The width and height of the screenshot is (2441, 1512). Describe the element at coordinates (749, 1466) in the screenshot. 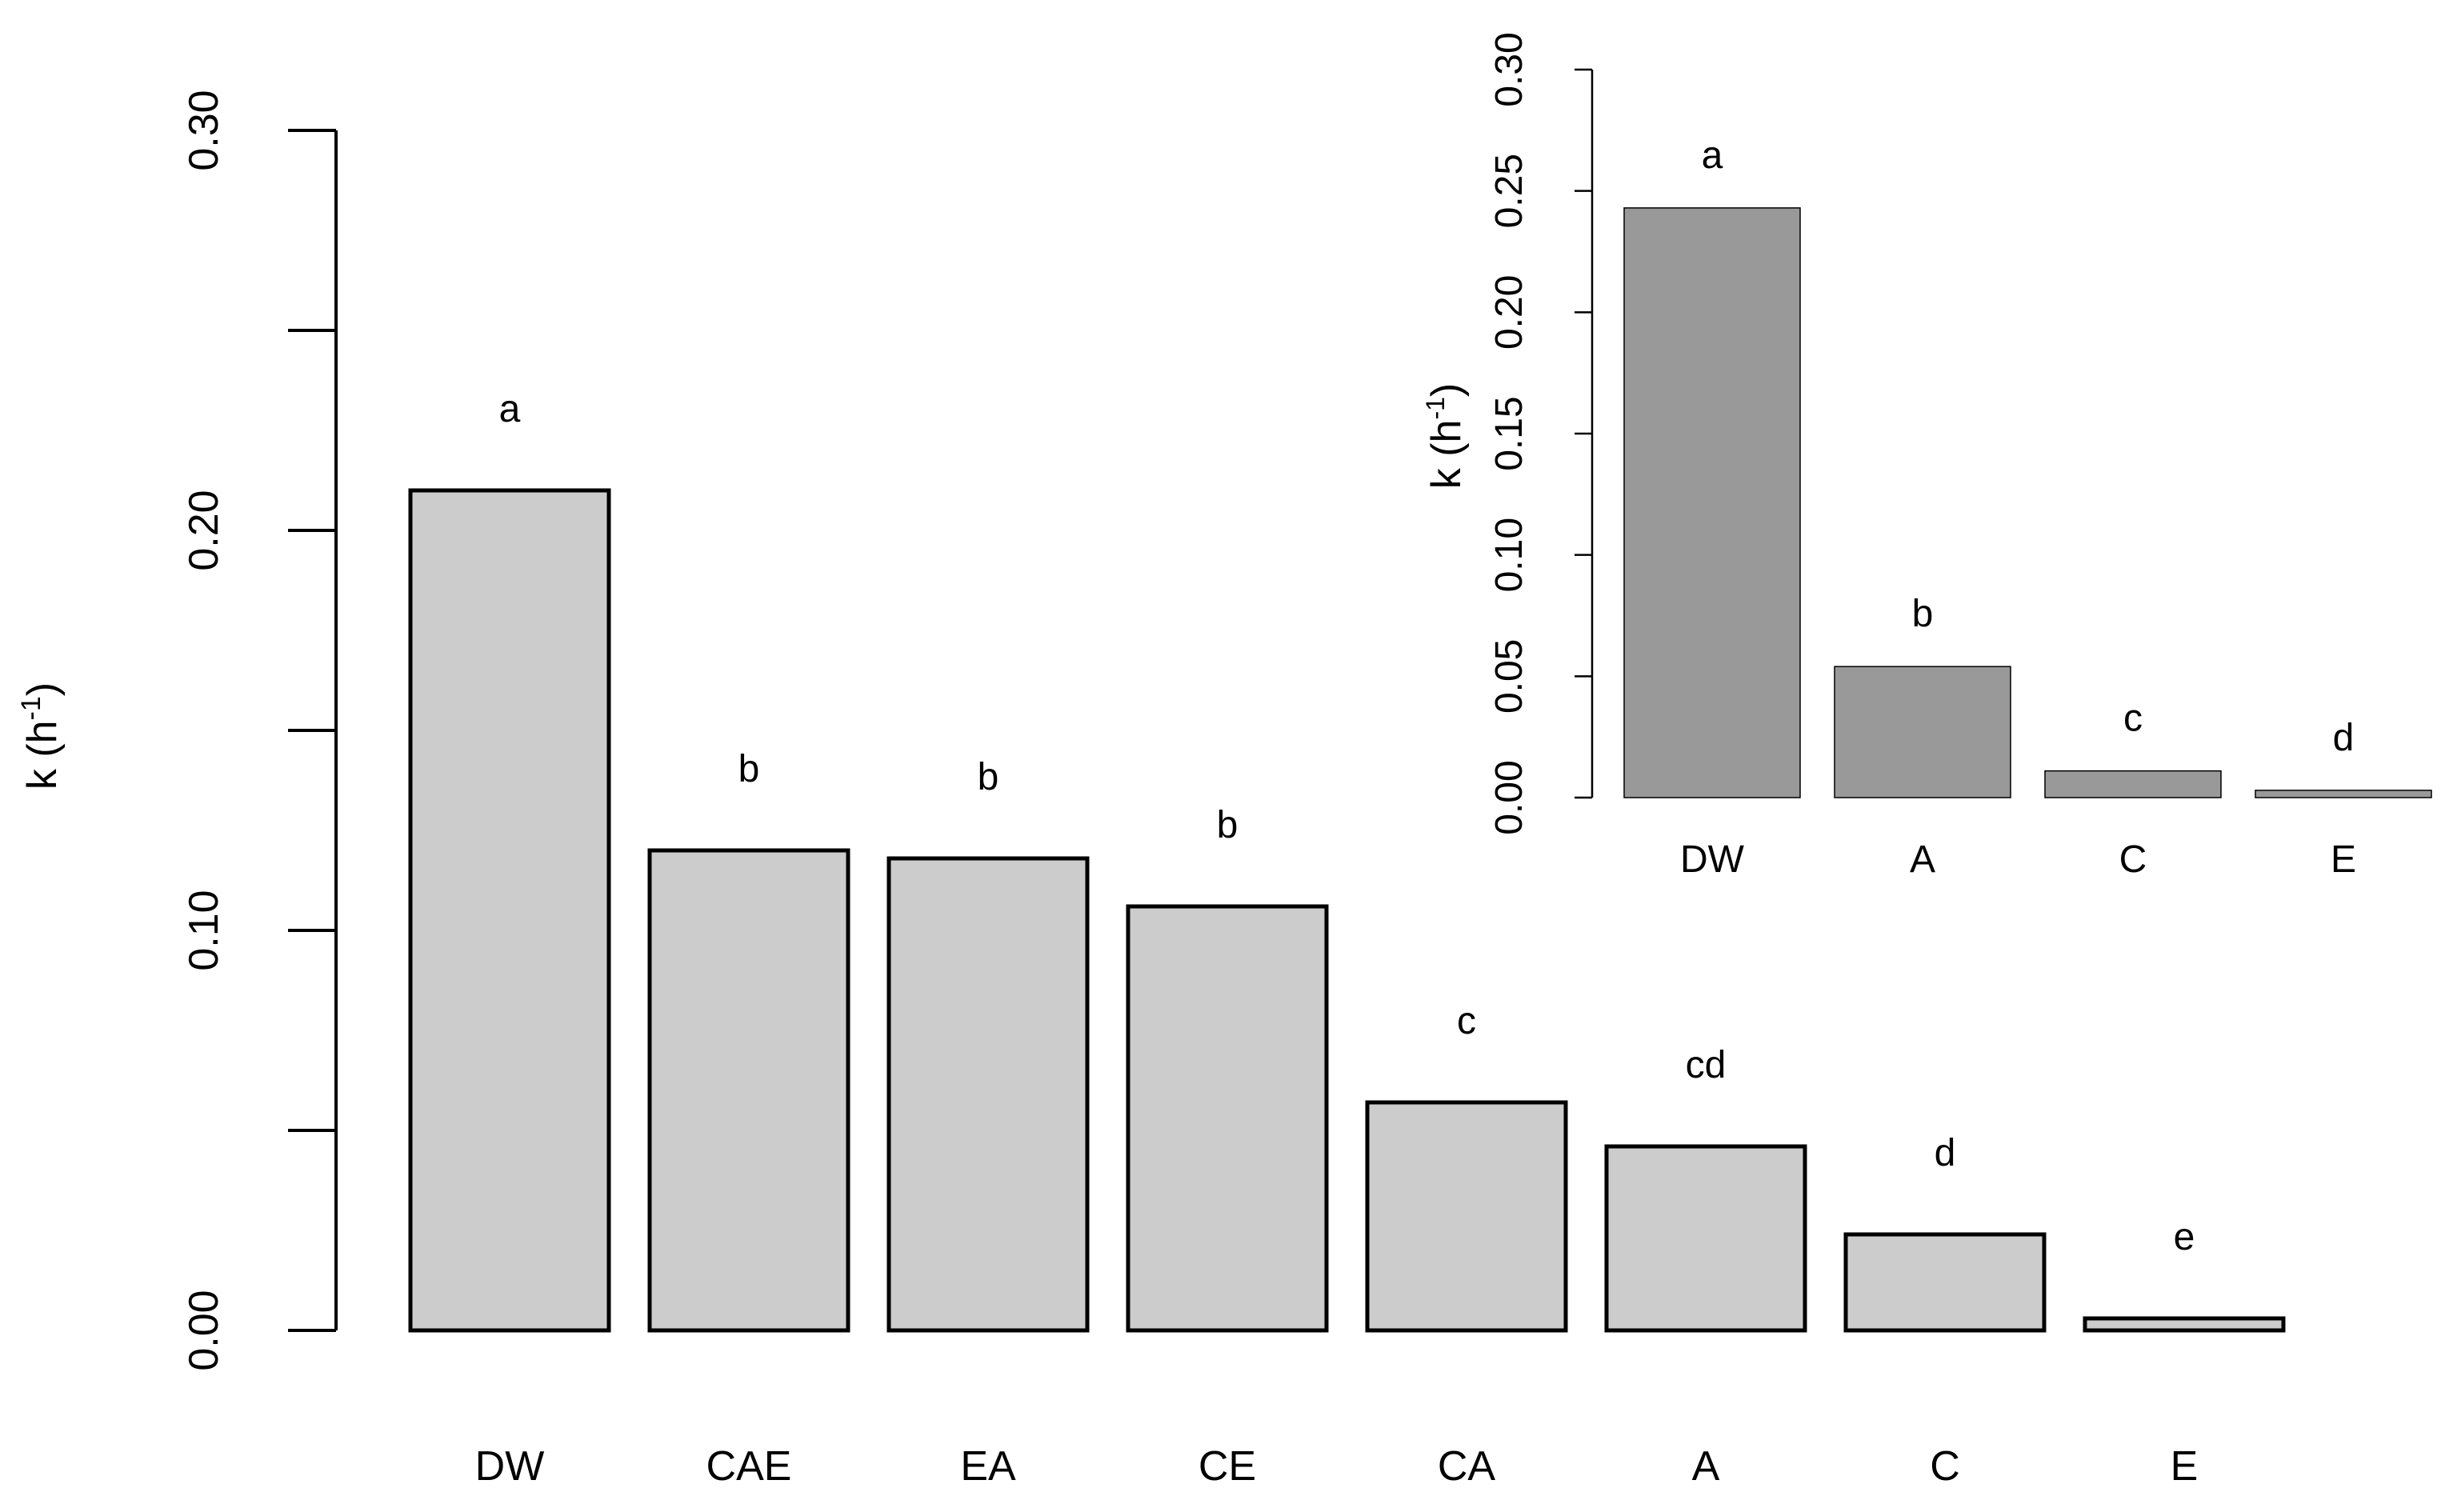

I see `x-category-label: CAE` at that location.